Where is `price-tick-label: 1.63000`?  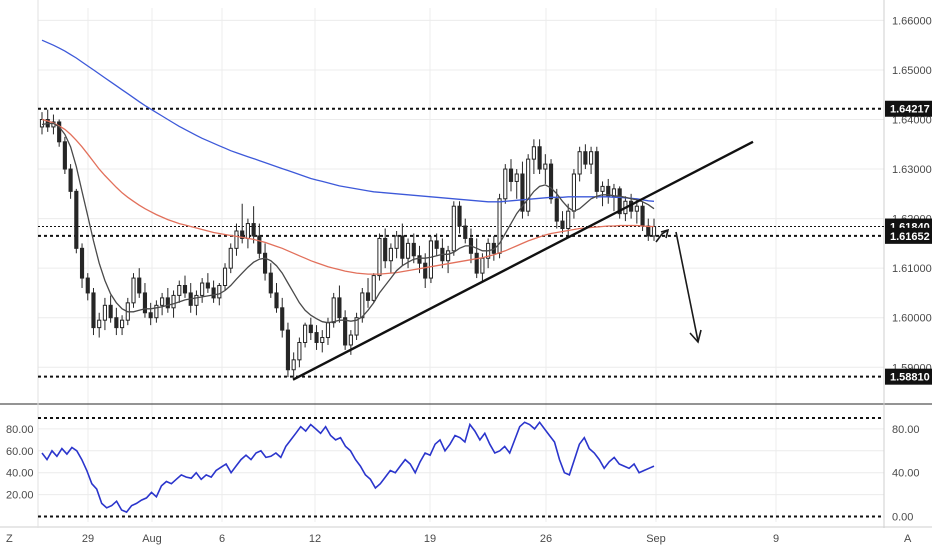 price-tick-label: 1.63000 is located at coordinates (912, 170).